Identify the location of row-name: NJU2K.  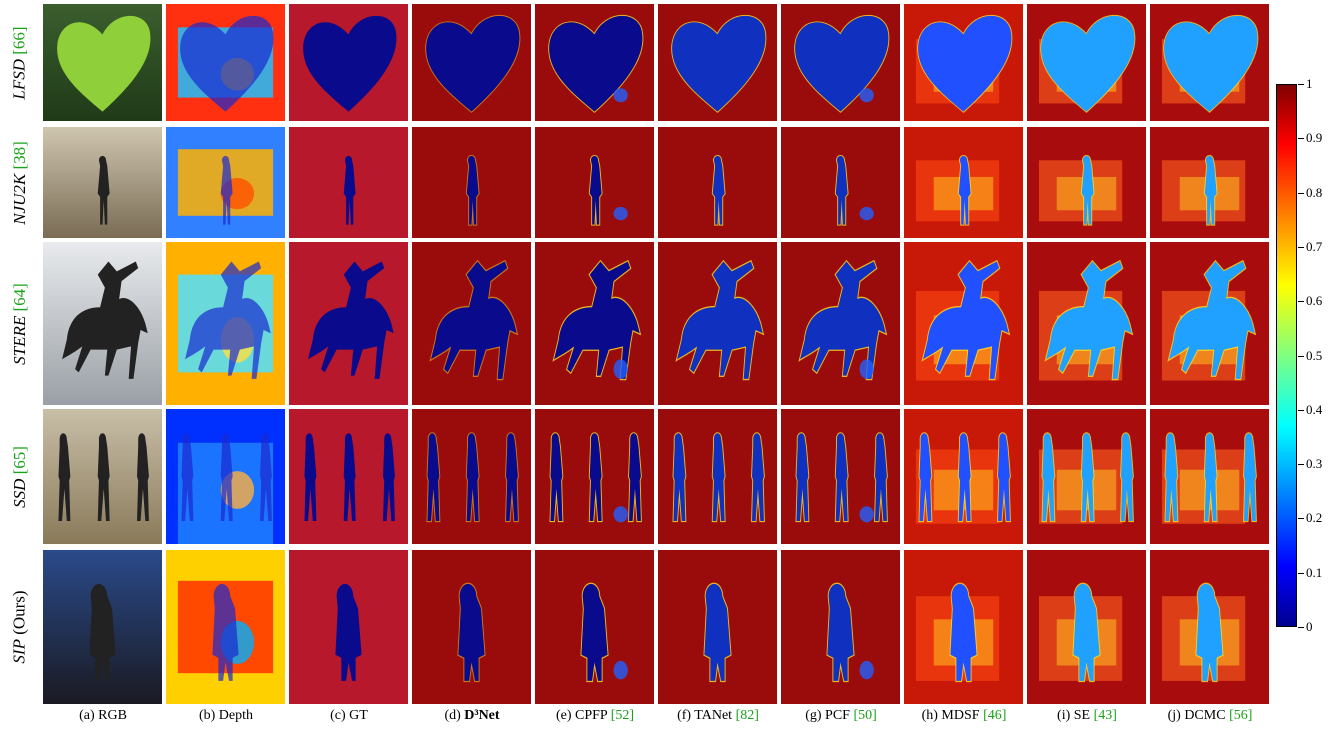
(20, 199).